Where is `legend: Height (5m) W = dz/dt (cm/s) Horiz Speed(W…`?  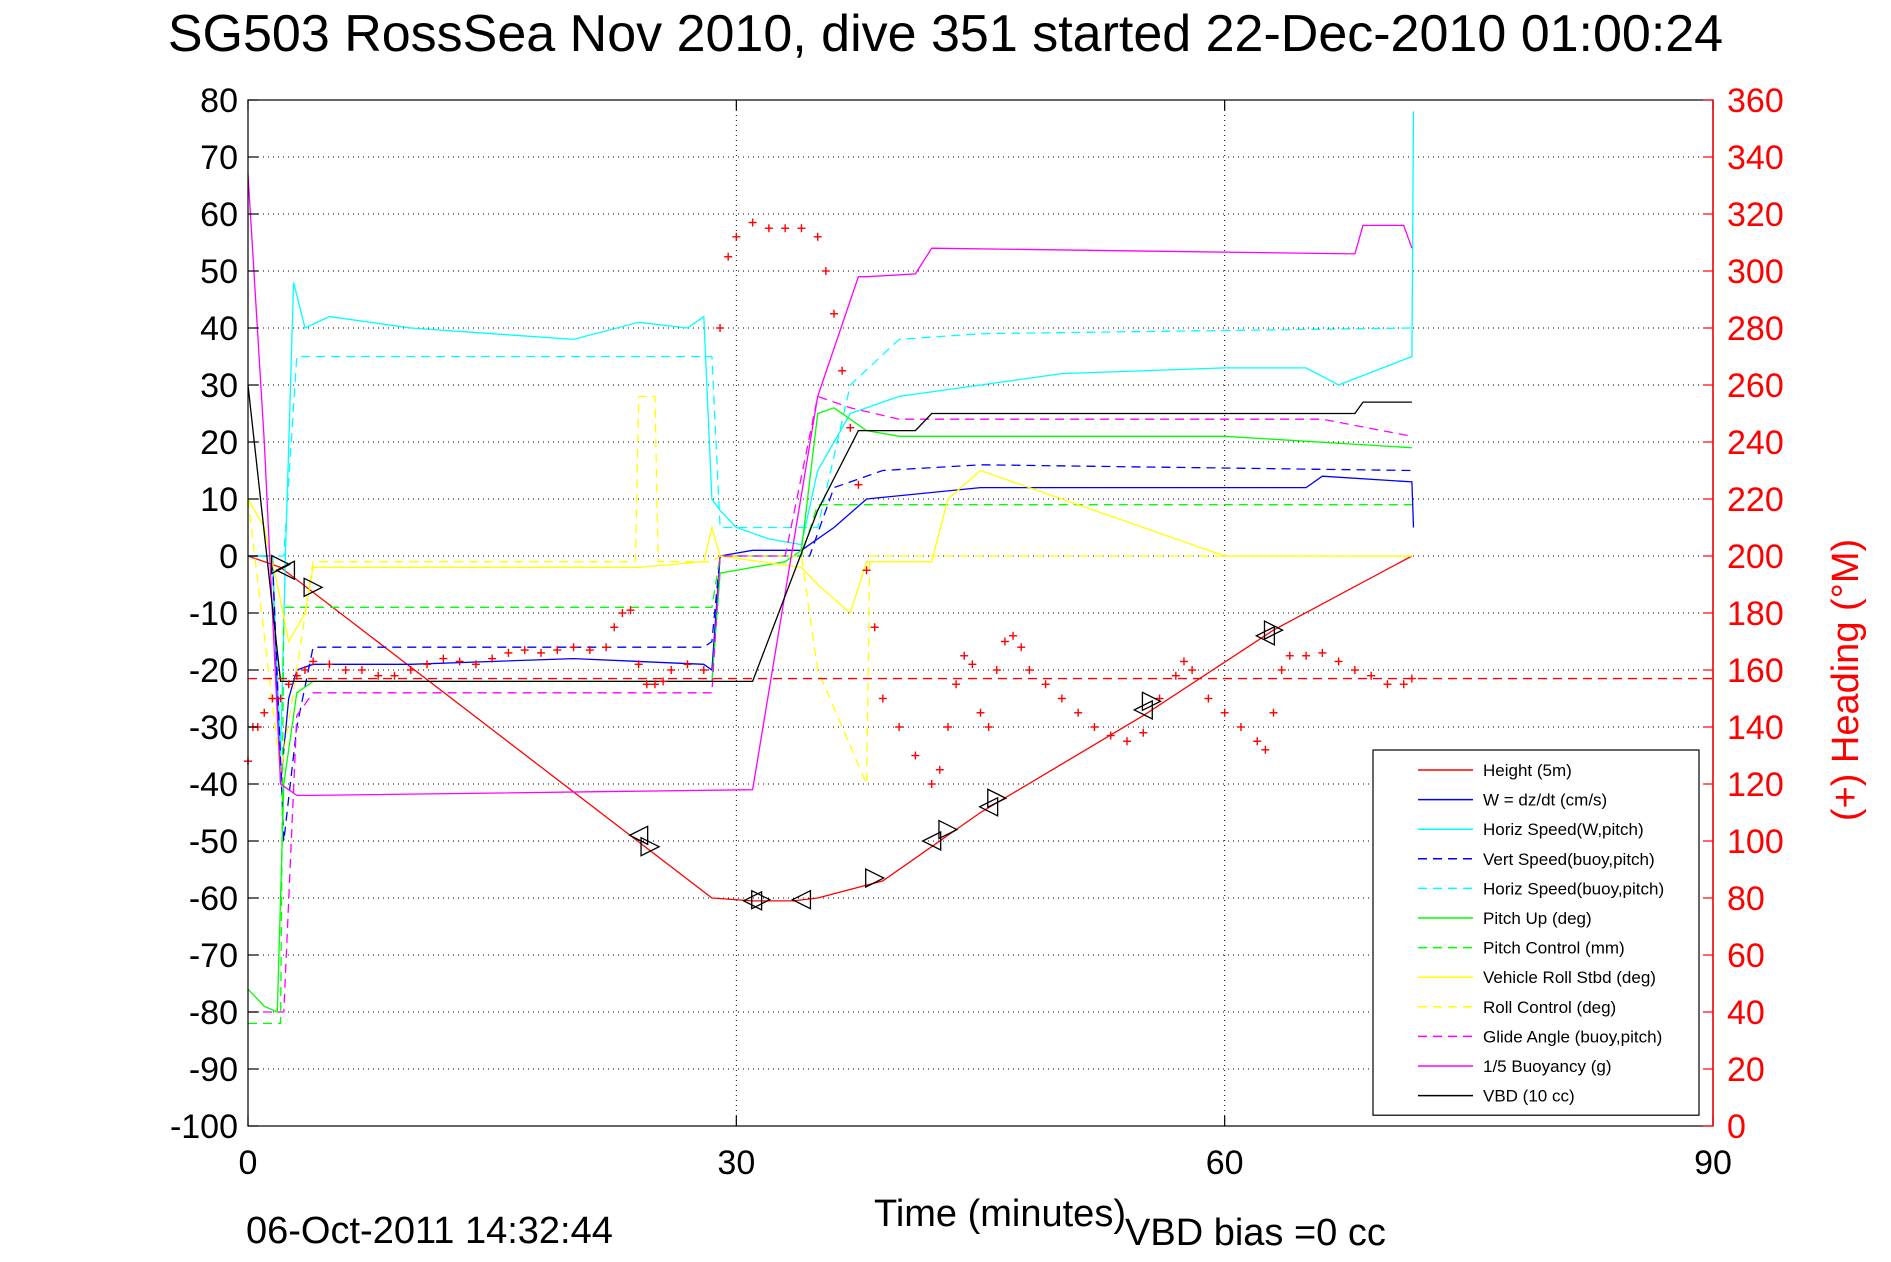
legend: Height (5m) W = dz/dt (cm/s) Horiz Speed(W… is located at coordinates (1536, 932).